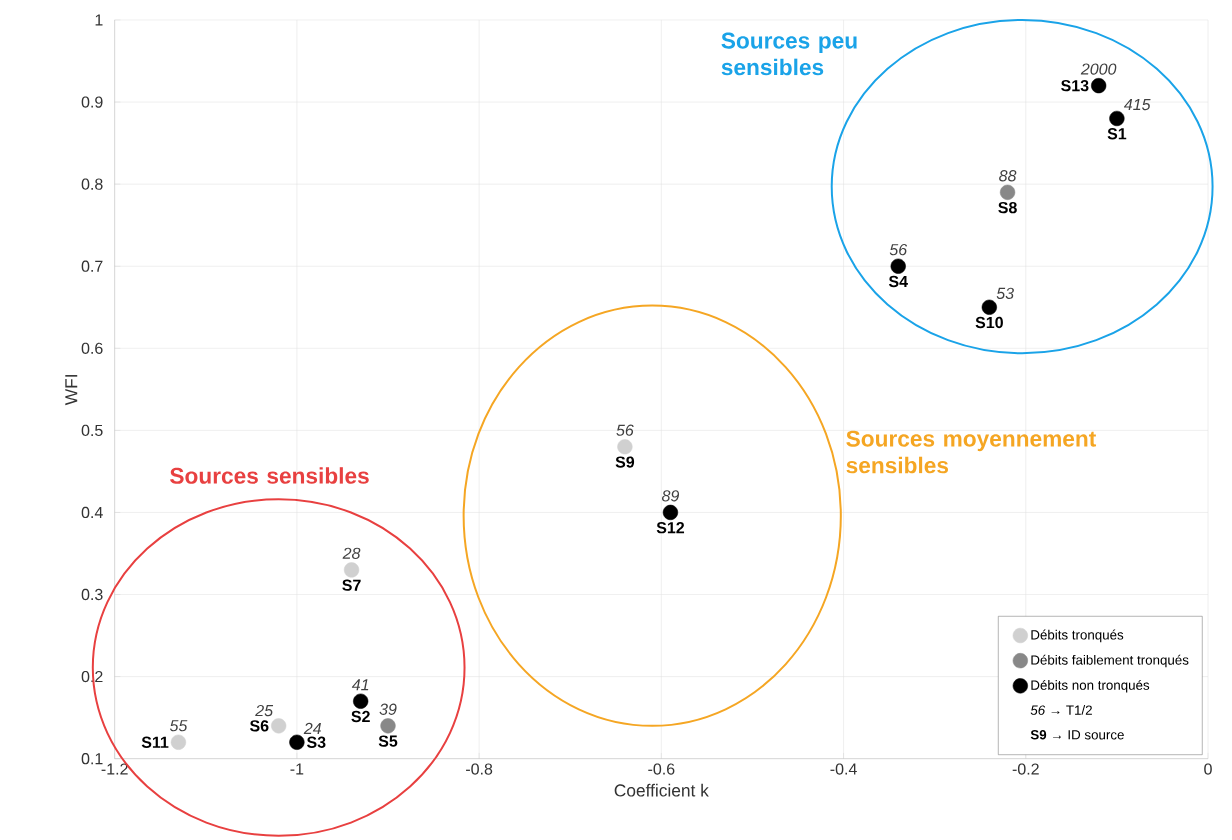 This screenshot has width=1232, height=840. Describe the element at coordinates (1025, 769) in the screenshot. I see `x-tick-label: -0.2` at that location.